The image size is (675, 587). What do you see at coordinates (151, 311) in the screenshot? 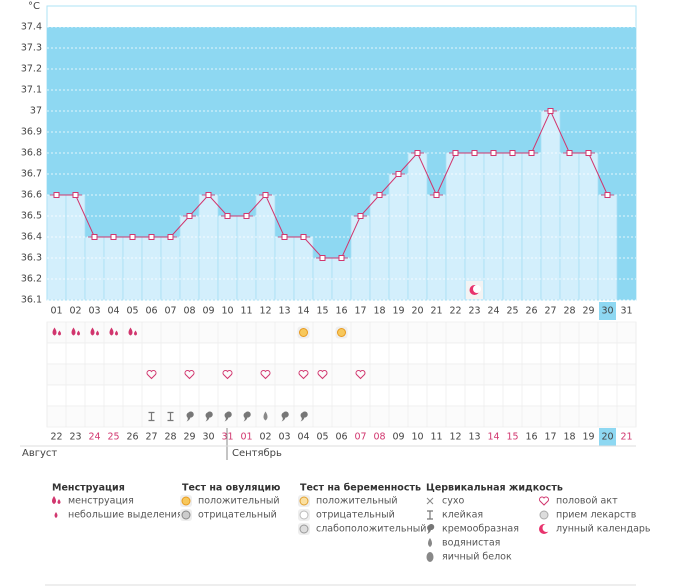
I see `cycle-day-label: 06` at bounding box center [151, 311].